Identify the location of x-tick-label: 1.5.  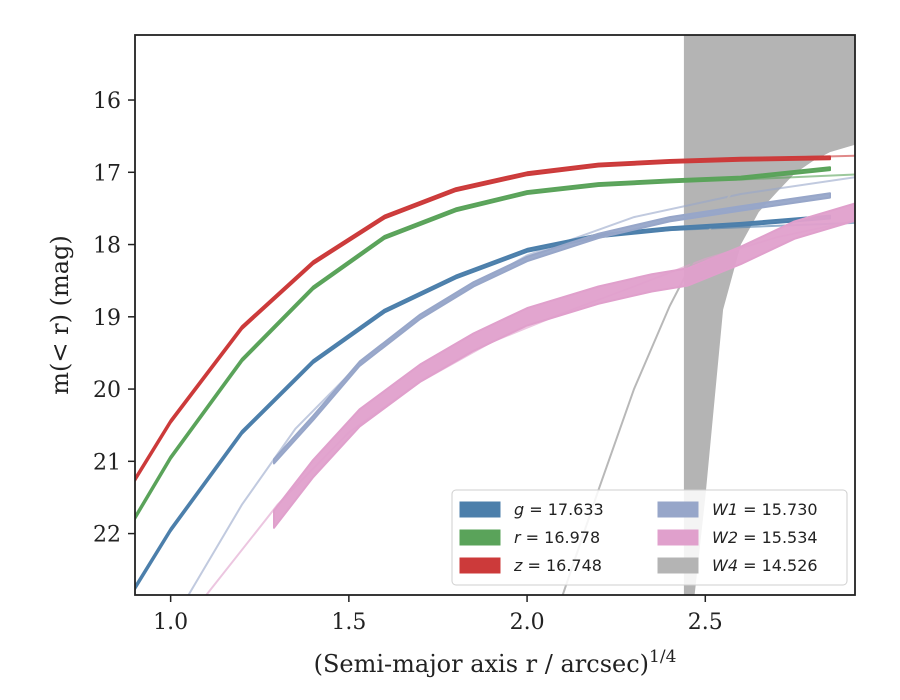
(348, 622).